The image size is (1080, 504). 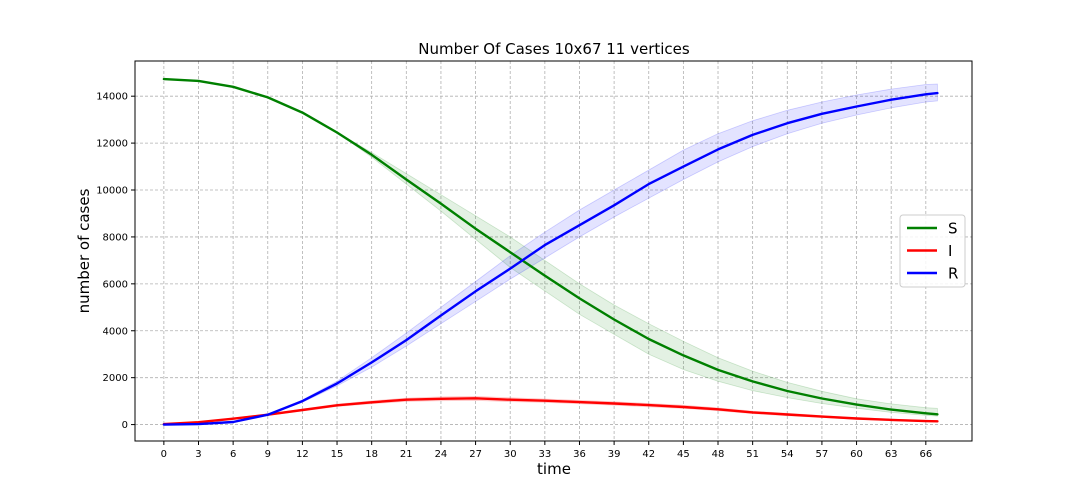 I want to click on y-axis-ticks: 0 2000 4000 6000 8000 10000 12000 14000, so click(x=115, y=261).